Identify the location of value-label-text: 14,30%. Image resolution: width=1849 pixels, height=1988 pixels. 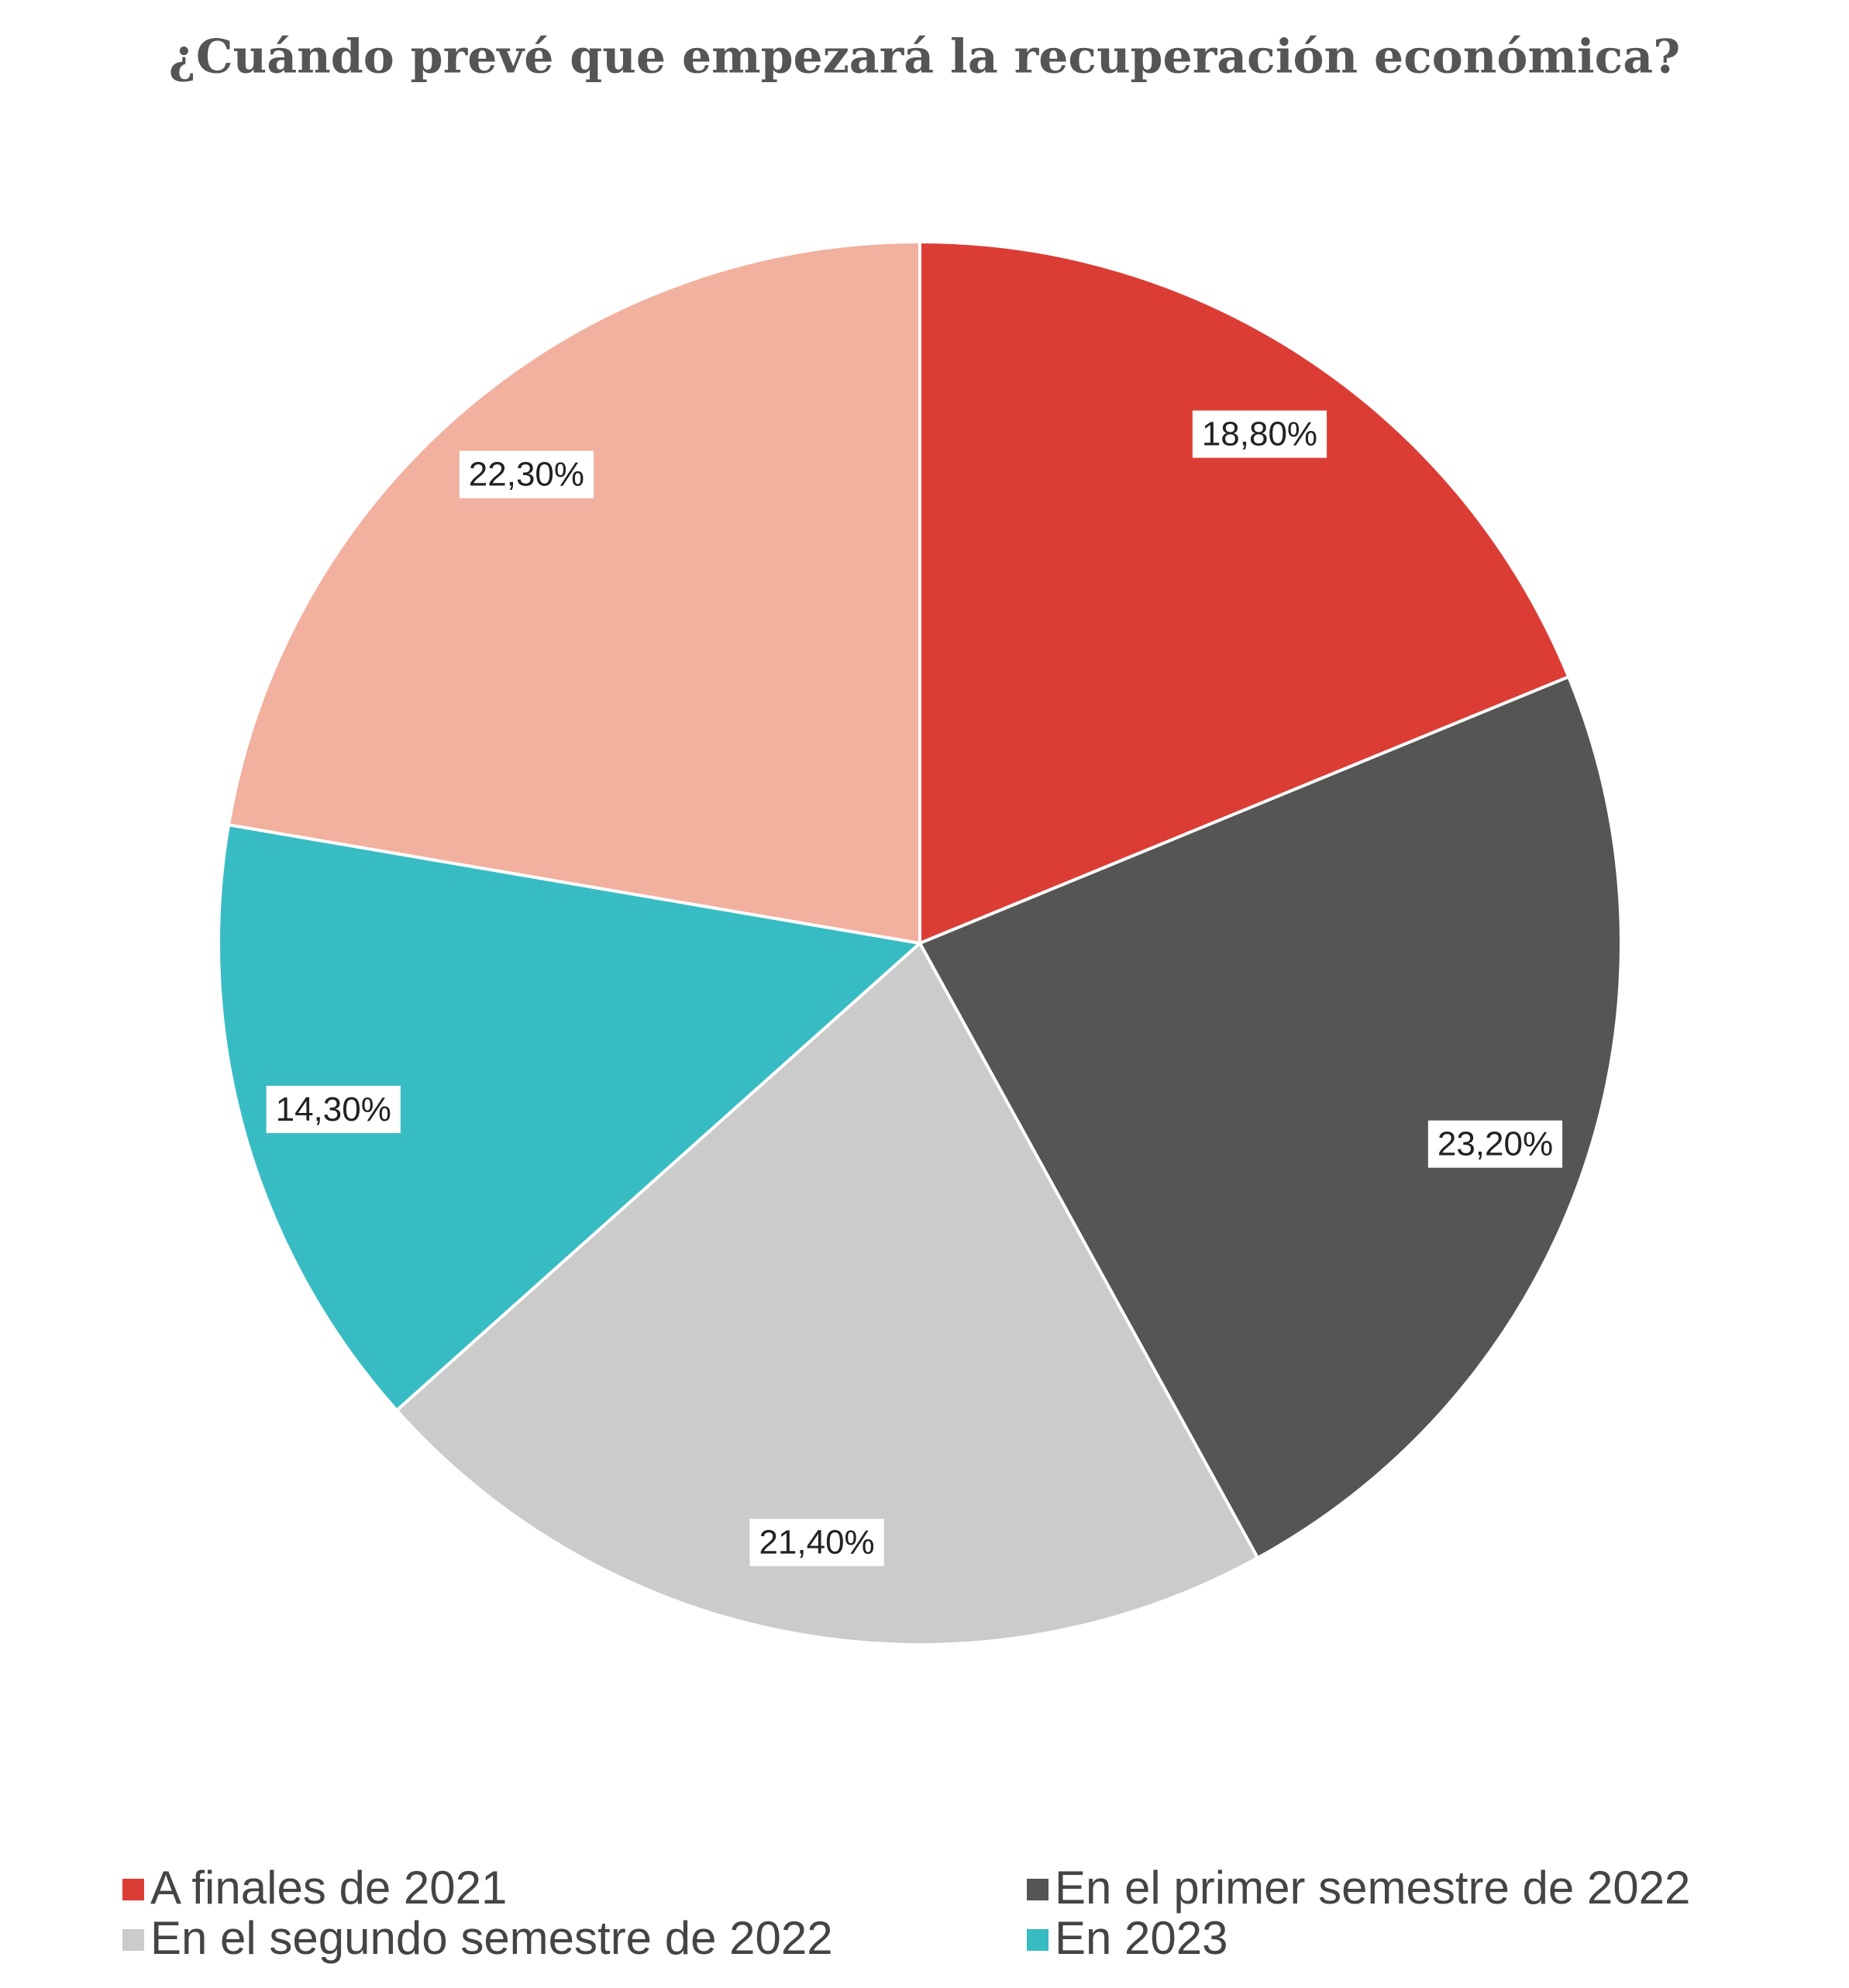
(334, 1109).